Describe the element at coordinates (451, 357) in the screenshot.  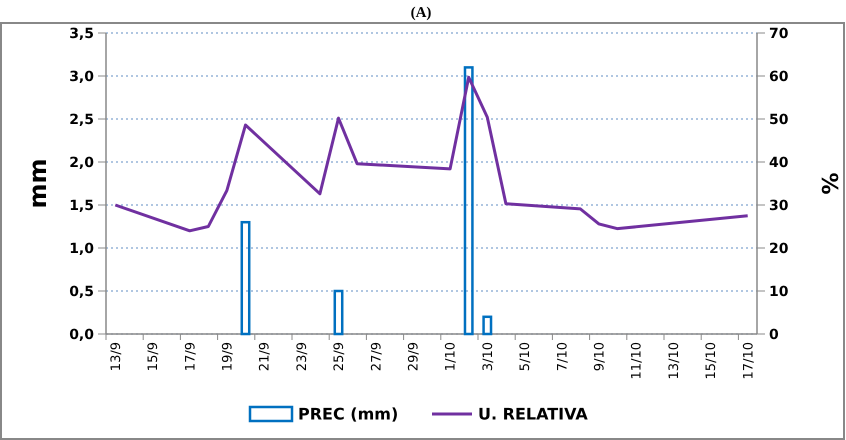
I see `x-tick-label: 1/10` at that location.